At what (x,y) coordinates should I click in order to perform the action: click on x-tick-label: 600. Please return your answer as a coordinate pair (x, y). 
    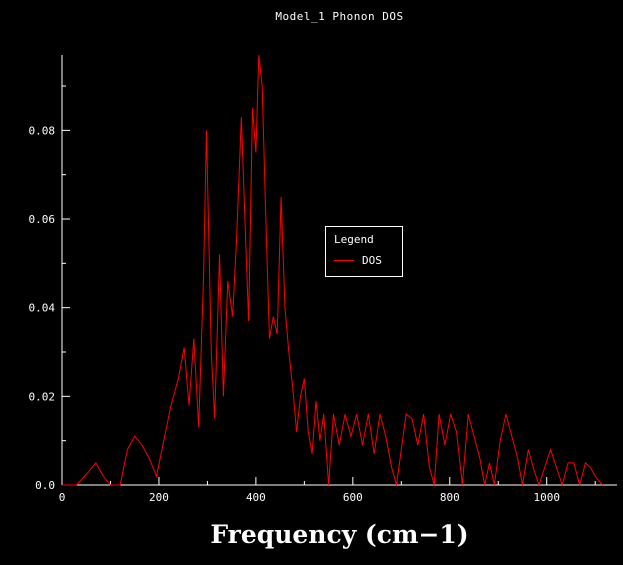
    Looking at the image, I should click on (353, 497).